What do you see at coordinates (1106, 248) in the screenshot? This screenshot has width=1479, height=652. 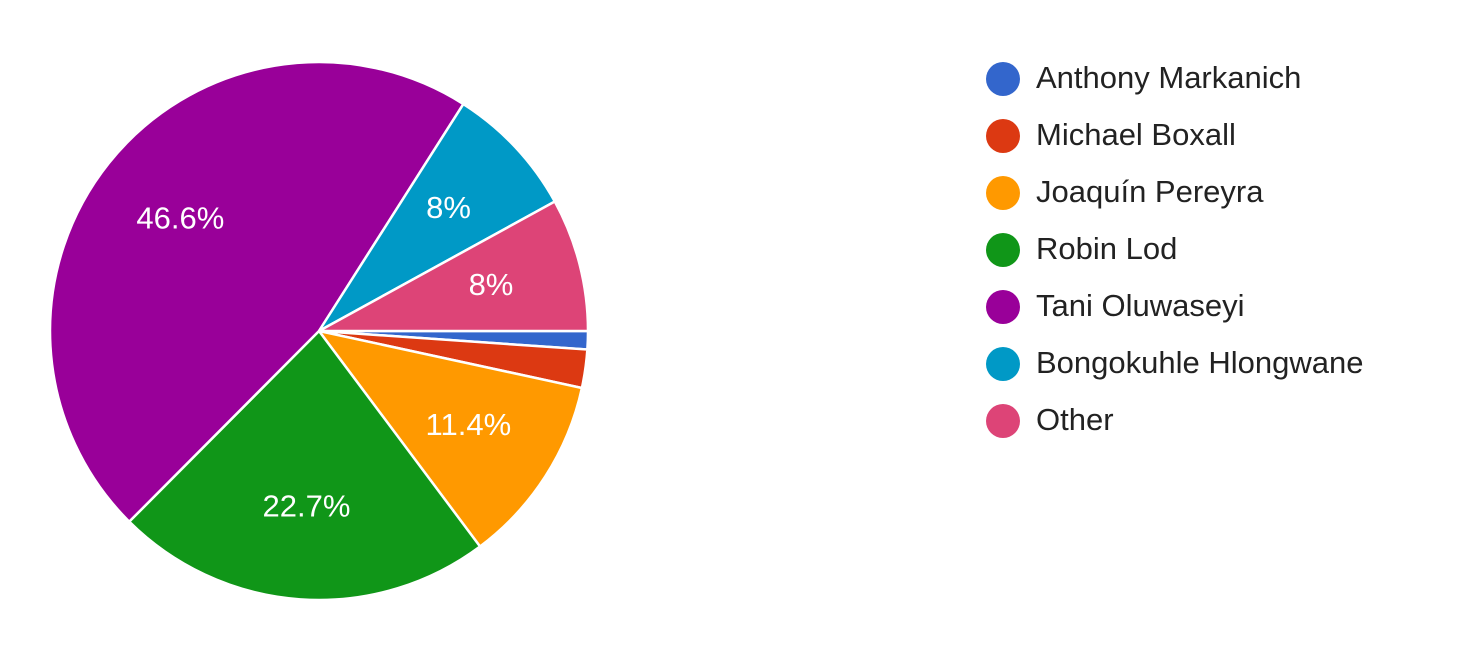 I see `legend-label: Robin Lod` at bounding box center [1106, 248].